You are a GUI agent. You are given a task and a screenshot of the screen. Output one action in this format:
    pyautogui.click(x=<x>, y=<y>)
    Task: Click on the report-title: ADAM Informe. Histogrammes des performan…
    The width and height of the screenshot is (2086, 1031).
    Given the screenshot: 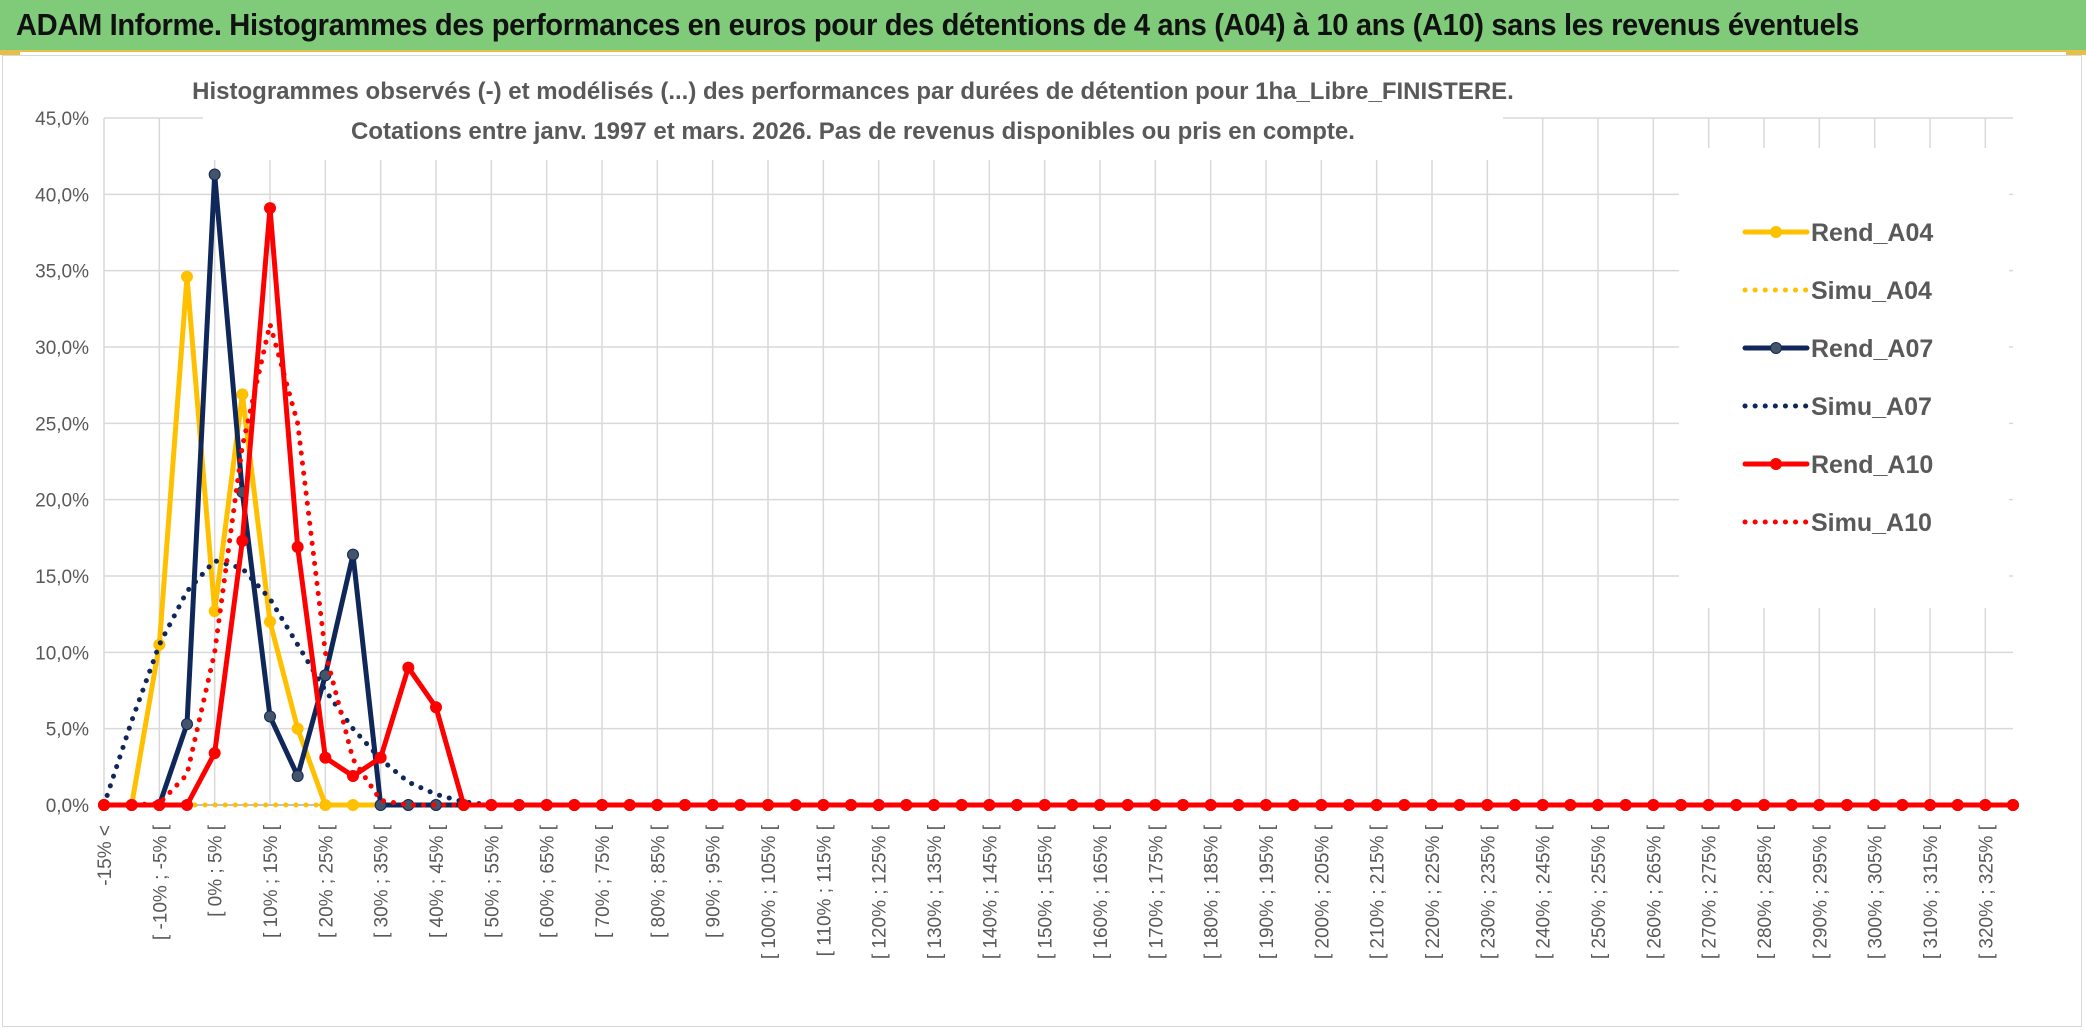 What is the action you would take?
    pyautogui.click(x=937, y=24)
    